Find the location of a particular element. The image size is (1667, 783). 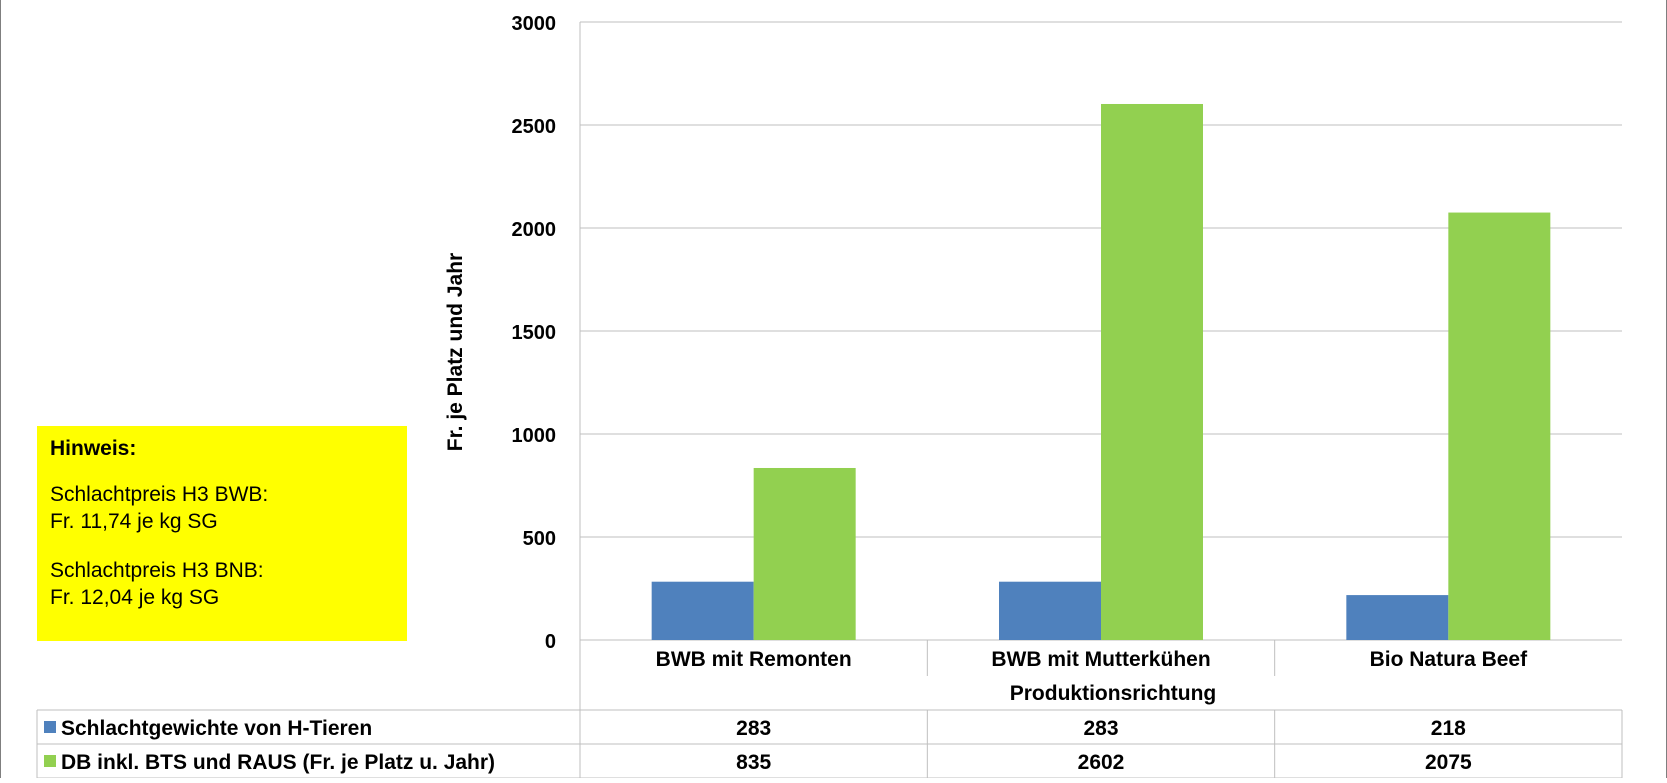

note-line: Fr. 12,04 je kg SG is located at coordinates (135, 597).